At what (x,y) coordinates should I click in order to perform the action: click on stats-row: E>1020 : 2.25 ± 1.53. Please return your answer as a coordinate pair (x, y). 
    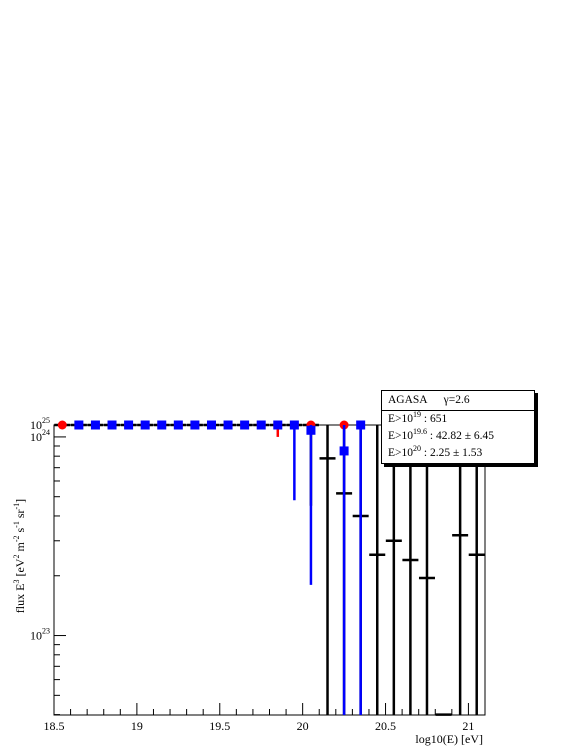
    Looking at the image, I should click on (435, 452).